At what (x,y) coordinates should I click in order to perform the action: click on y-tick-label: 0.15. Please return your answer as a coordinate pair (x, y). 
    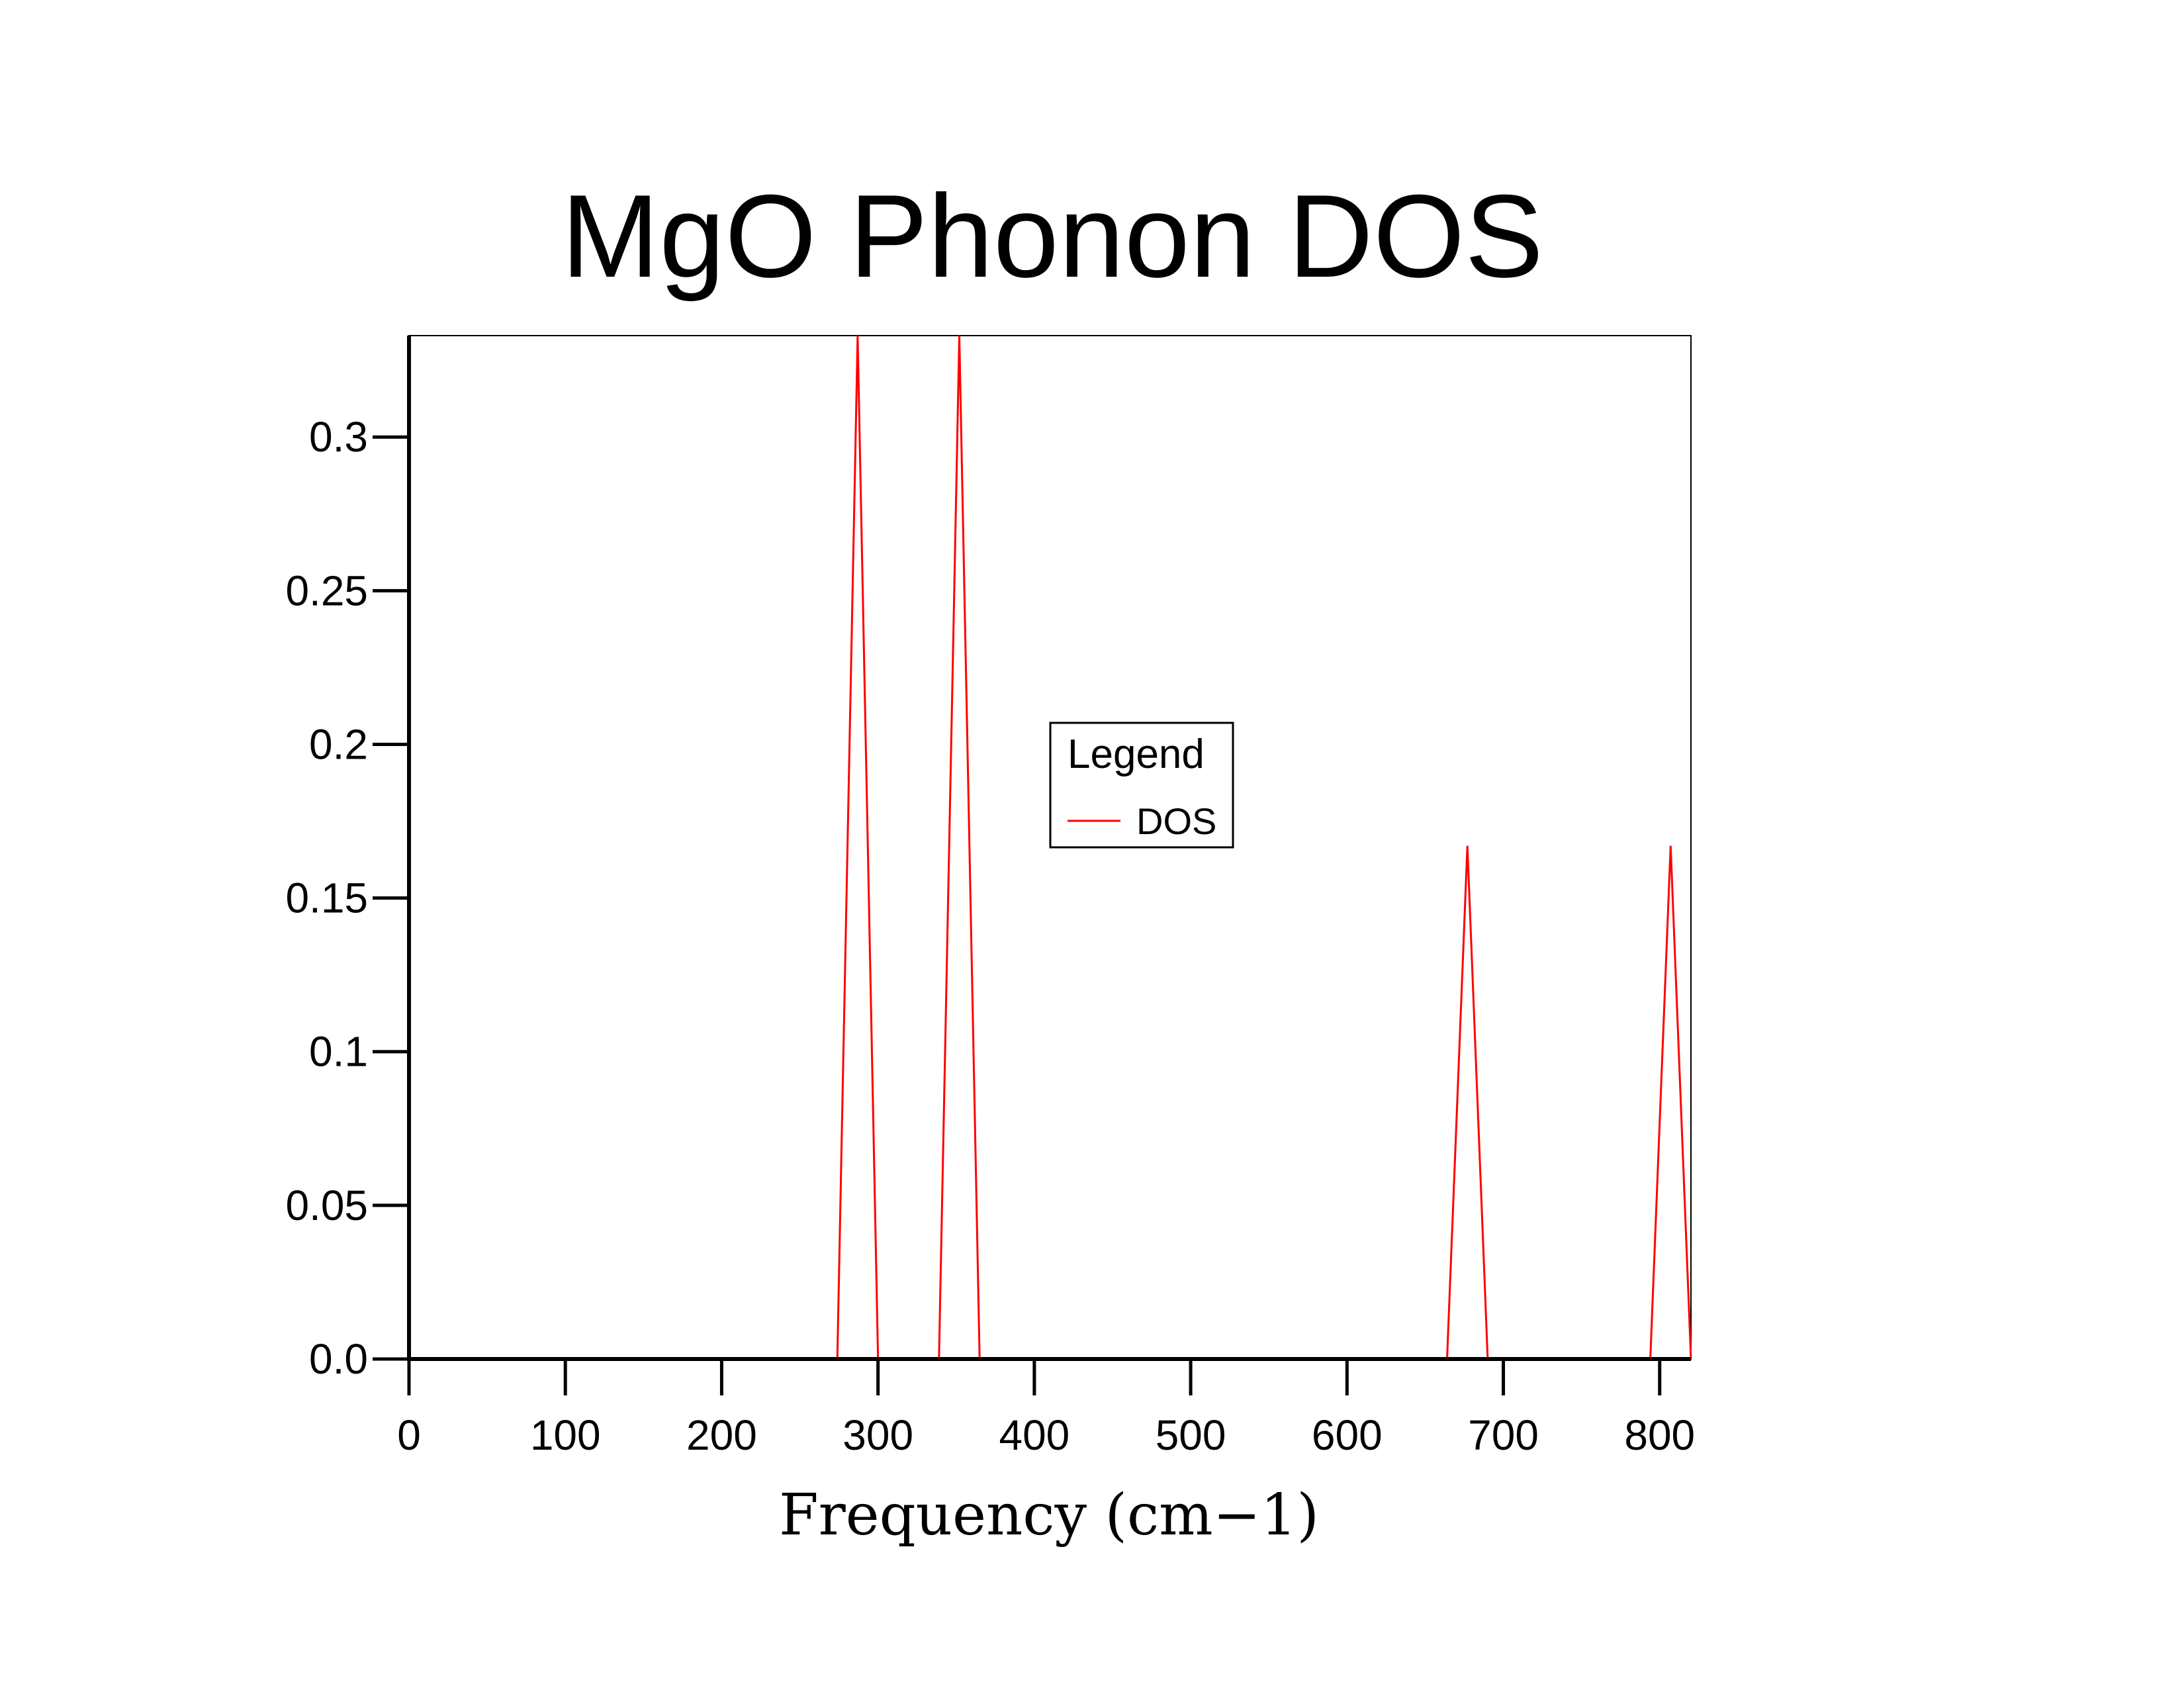
    Looking at the image, I should click on (326, 898).